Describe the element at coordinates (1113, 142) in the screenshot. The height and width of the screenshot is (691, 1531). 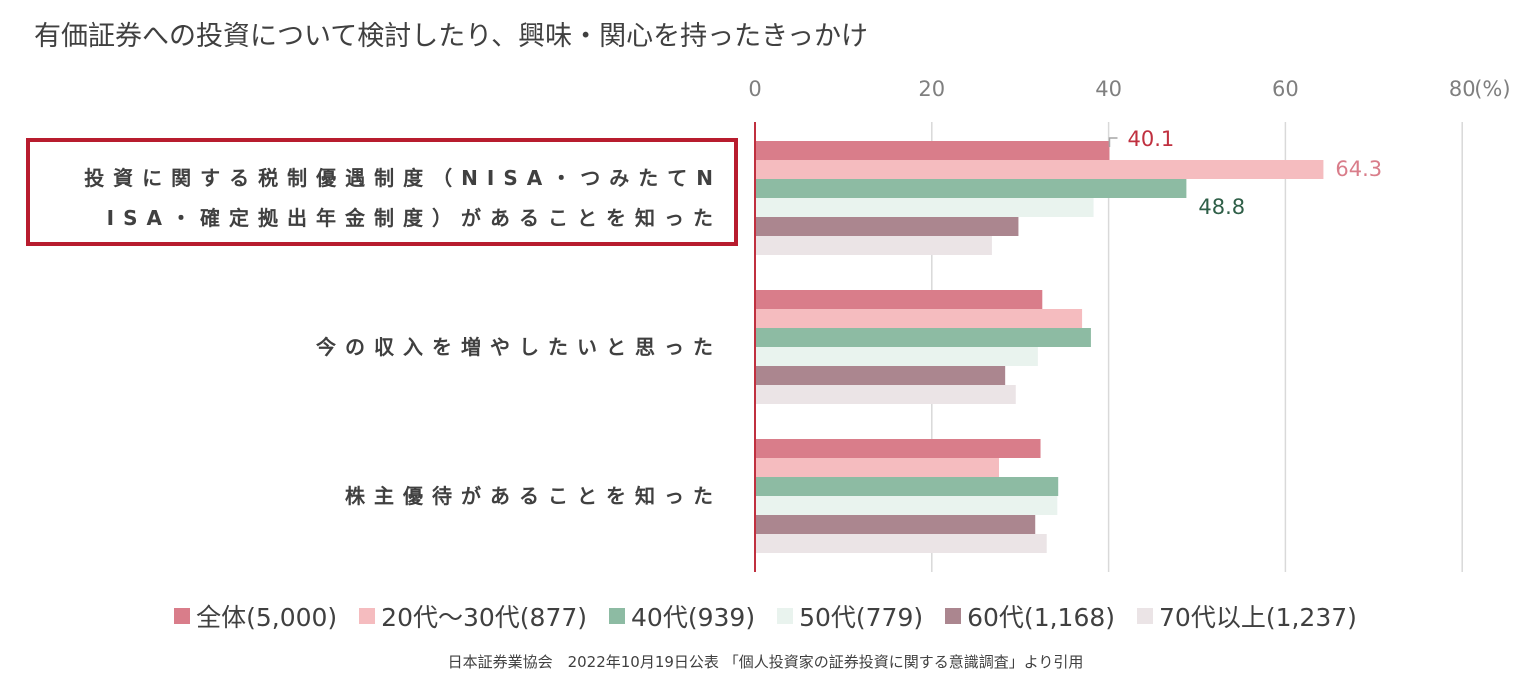
I see `leader-line` at that location.